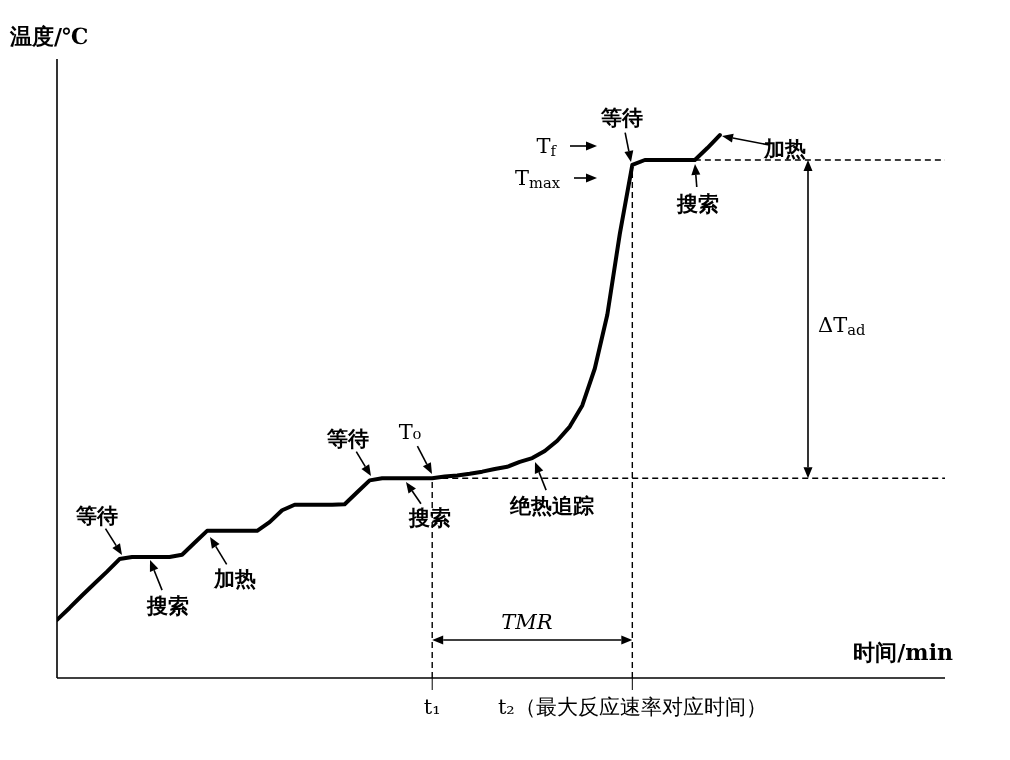  I want to click on x-axis-title: 时间/min, so click(903, 652).